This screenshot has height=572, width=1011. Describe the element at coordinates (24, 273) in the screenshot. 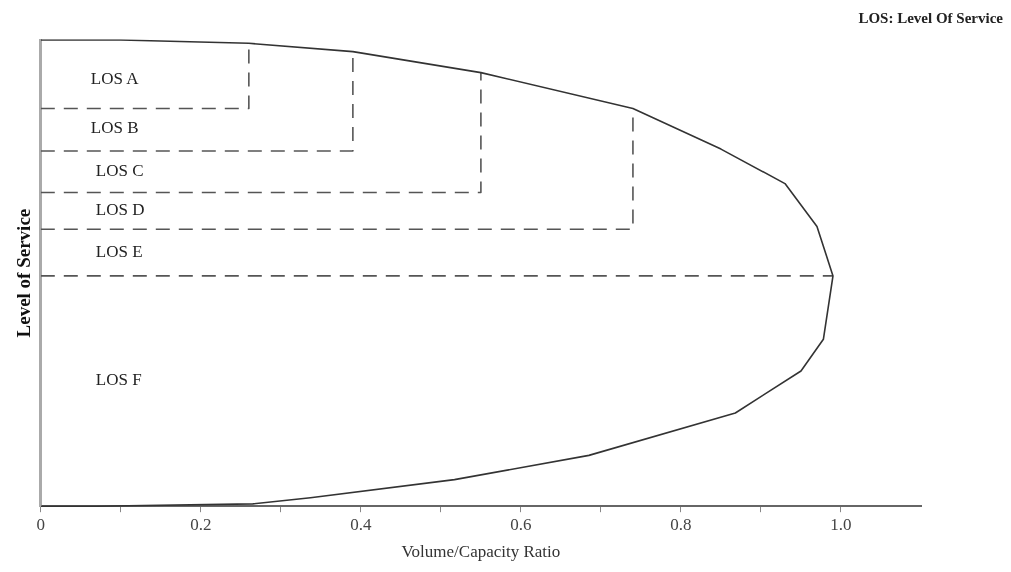

I see `y-axis-title: Level of Service` at that location.